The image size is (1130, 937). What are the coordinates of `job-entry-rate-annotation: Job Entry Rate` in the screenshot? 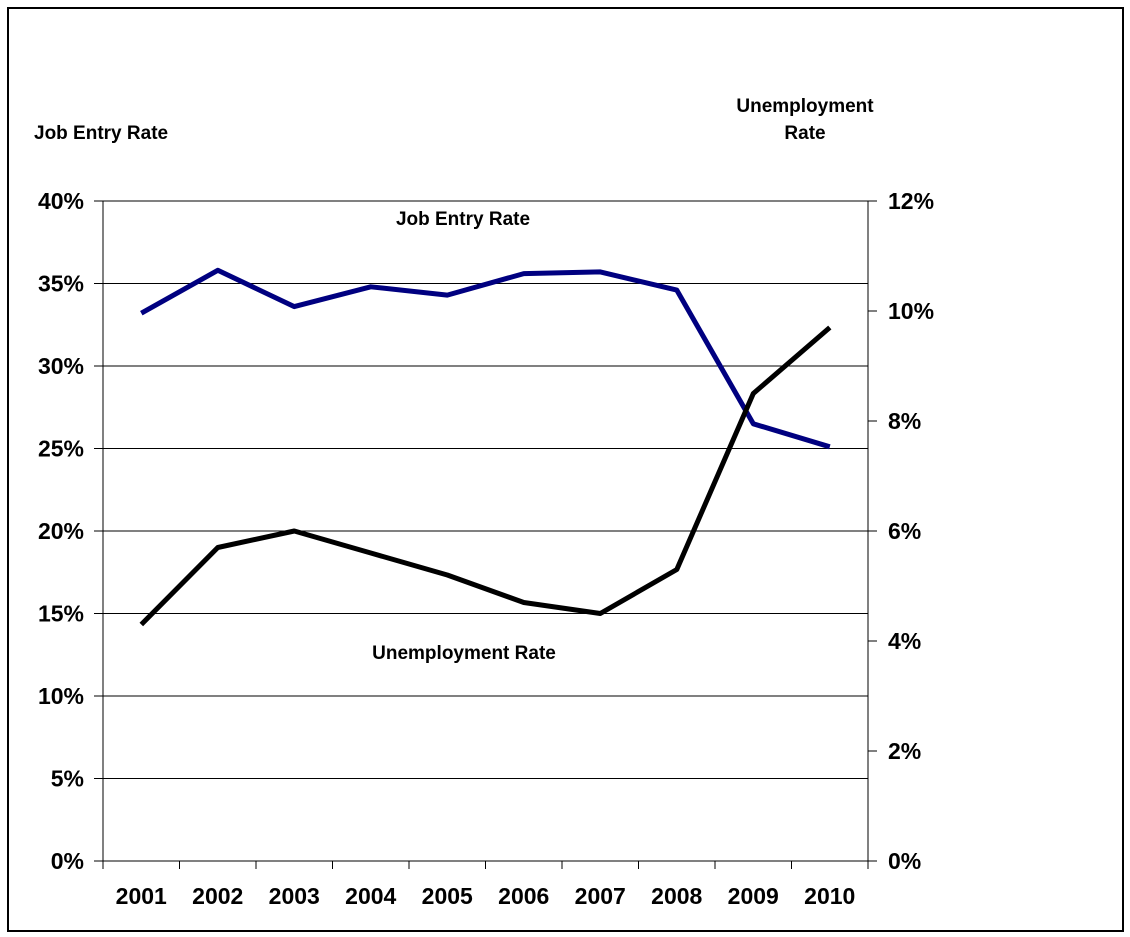 It's located at (463, 219).